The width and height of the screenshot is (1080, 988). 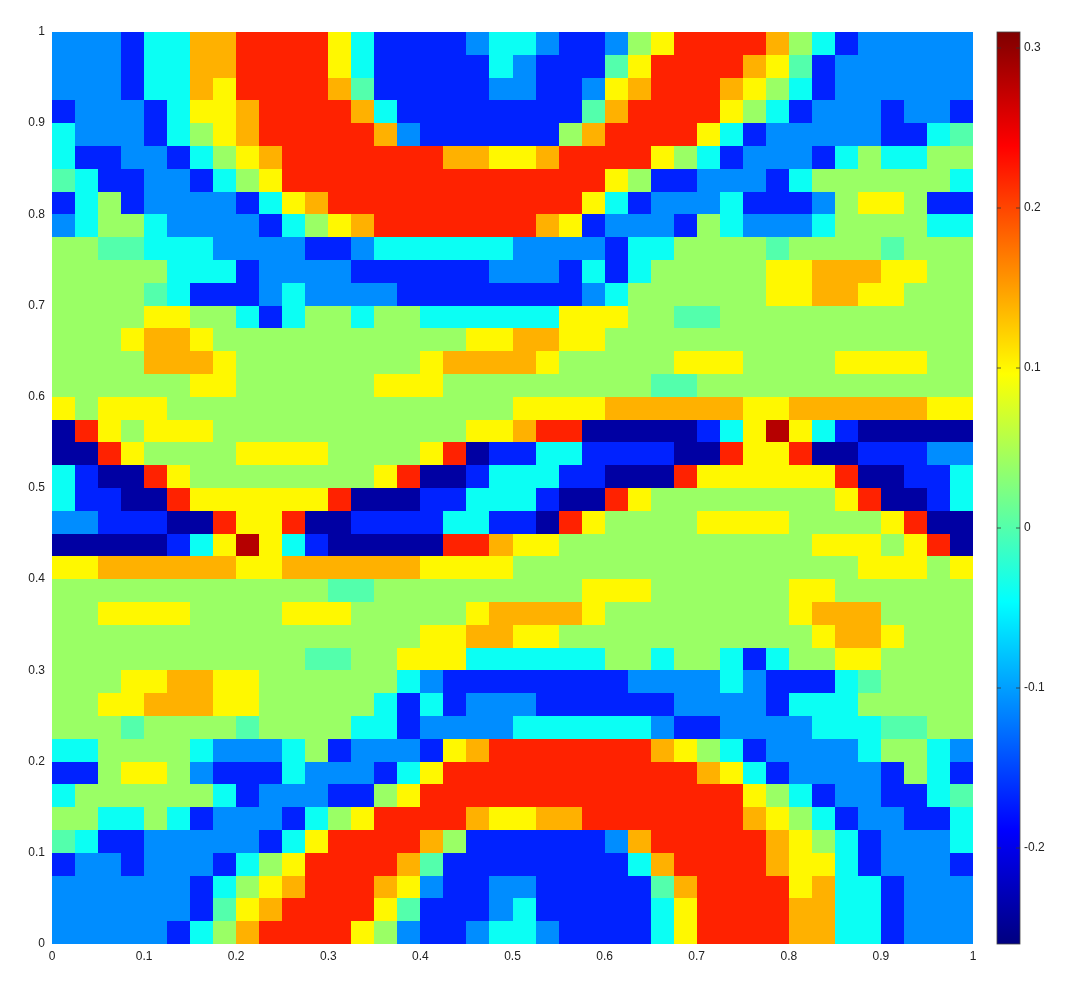 What do you see at coordinates (37, 213) in the screenshot?
I see `y-tick-label: 0.8` at bounding box center [37, 213].